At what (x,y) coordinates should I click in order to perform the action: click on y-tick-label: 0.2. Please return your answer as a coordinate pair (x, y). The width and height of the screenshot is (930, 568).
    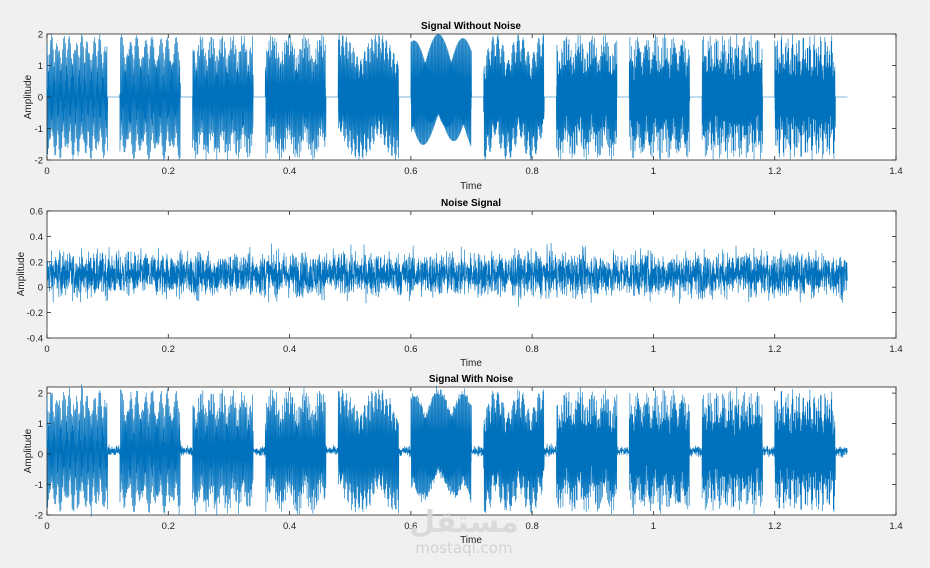
    Looking at the image, I should click on (36, 262).